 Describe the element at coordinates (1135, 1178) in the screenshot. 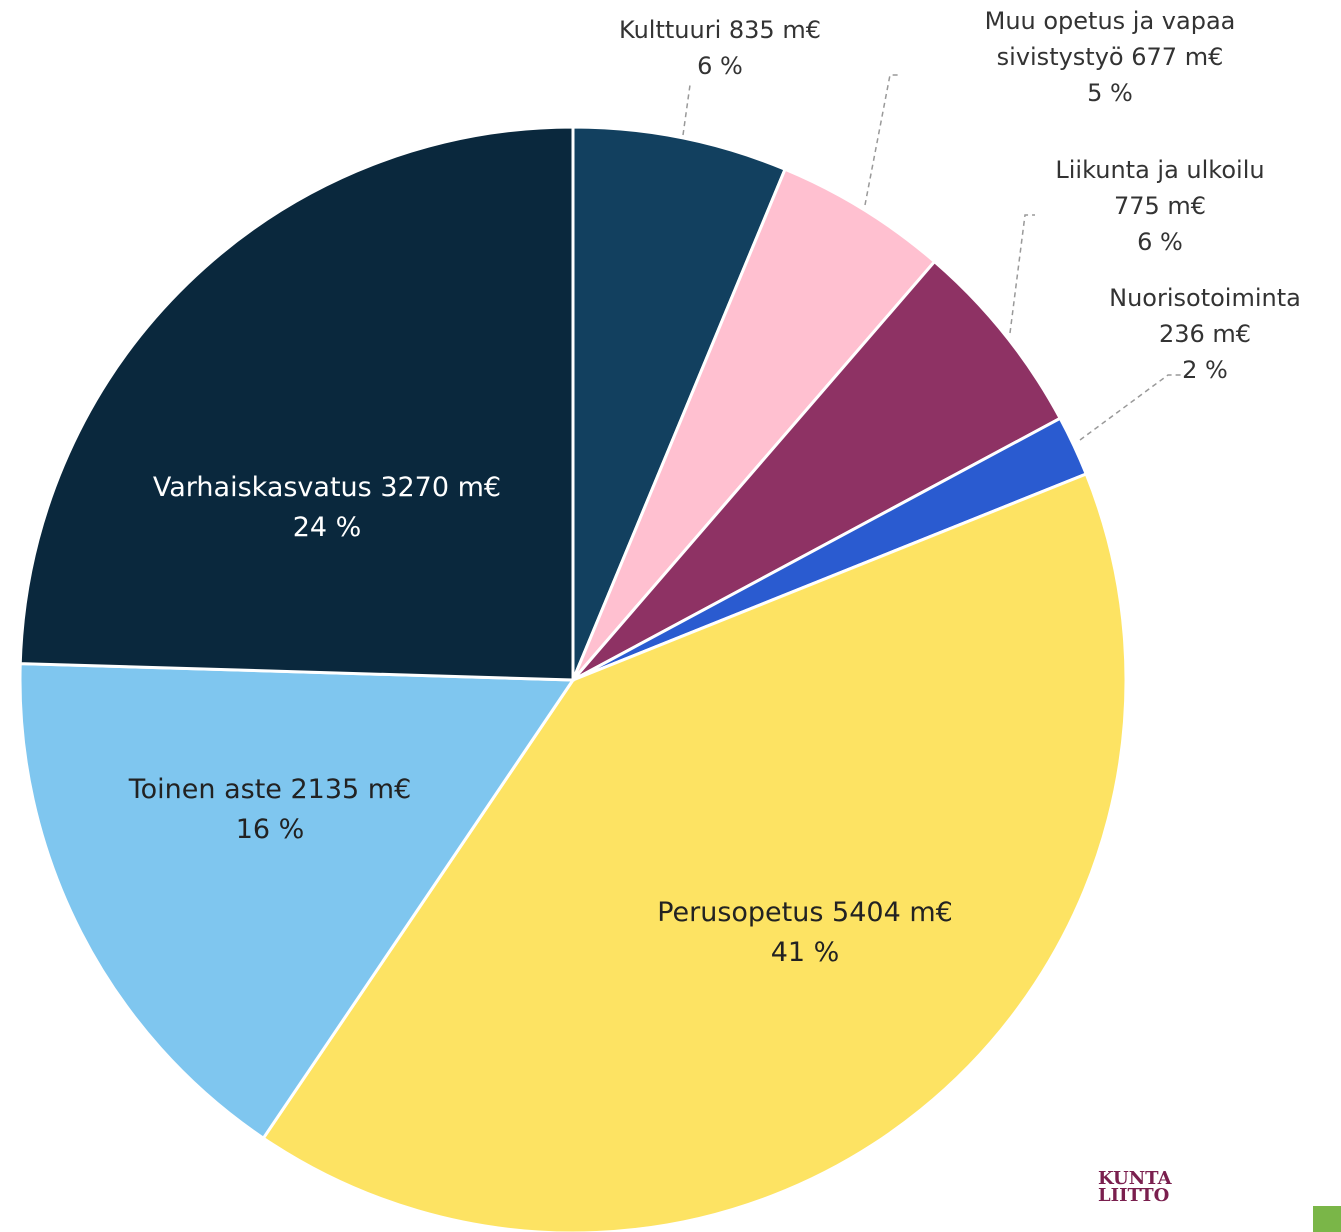

I see `logo-line: KUNTA` at that location.